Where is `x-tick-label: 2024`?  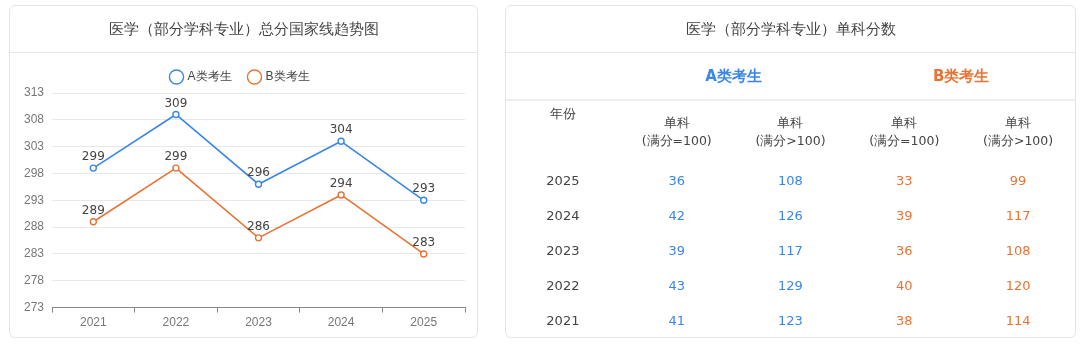 x-tick-label: 2024 is located at coordinates (341, 322).